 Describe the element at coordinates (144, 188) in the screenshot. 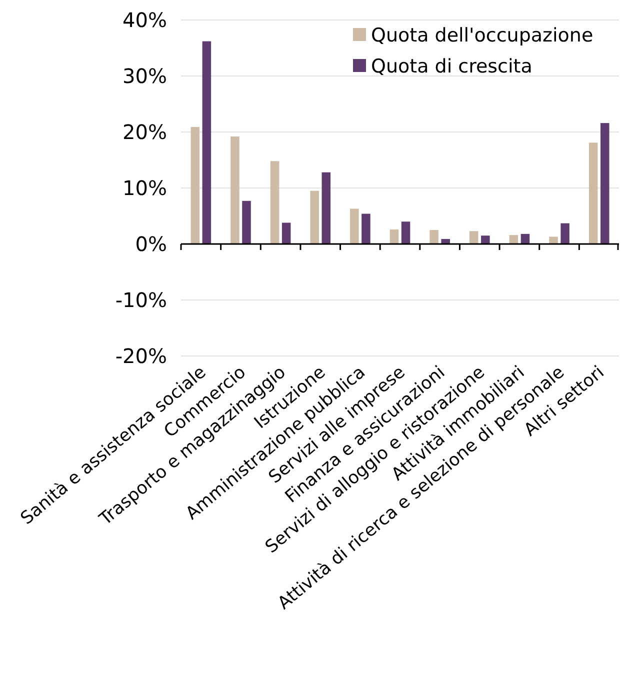

I see `y-tick-label: 10%` at that location.